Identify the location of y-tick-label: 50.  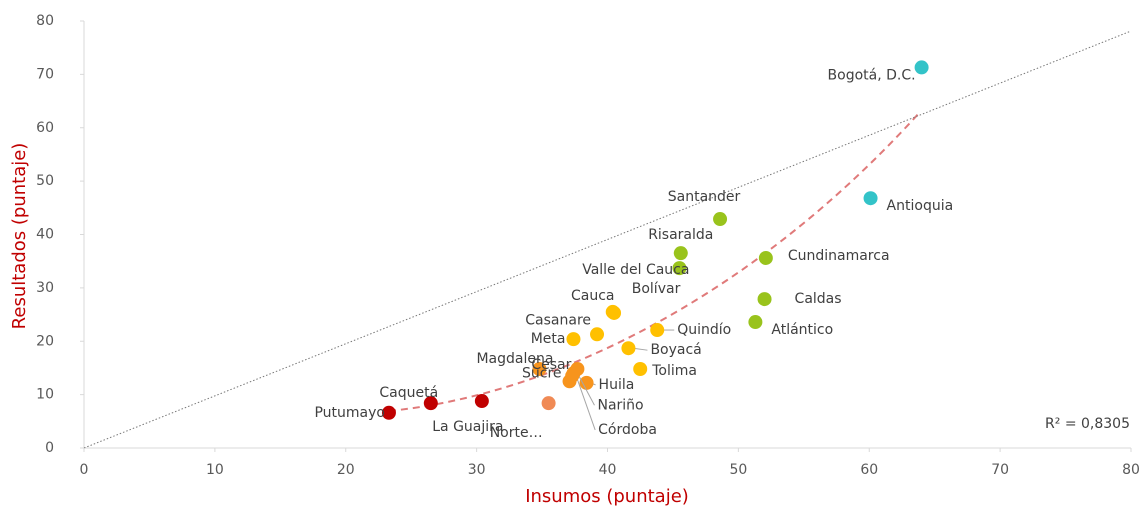
(45, 181).